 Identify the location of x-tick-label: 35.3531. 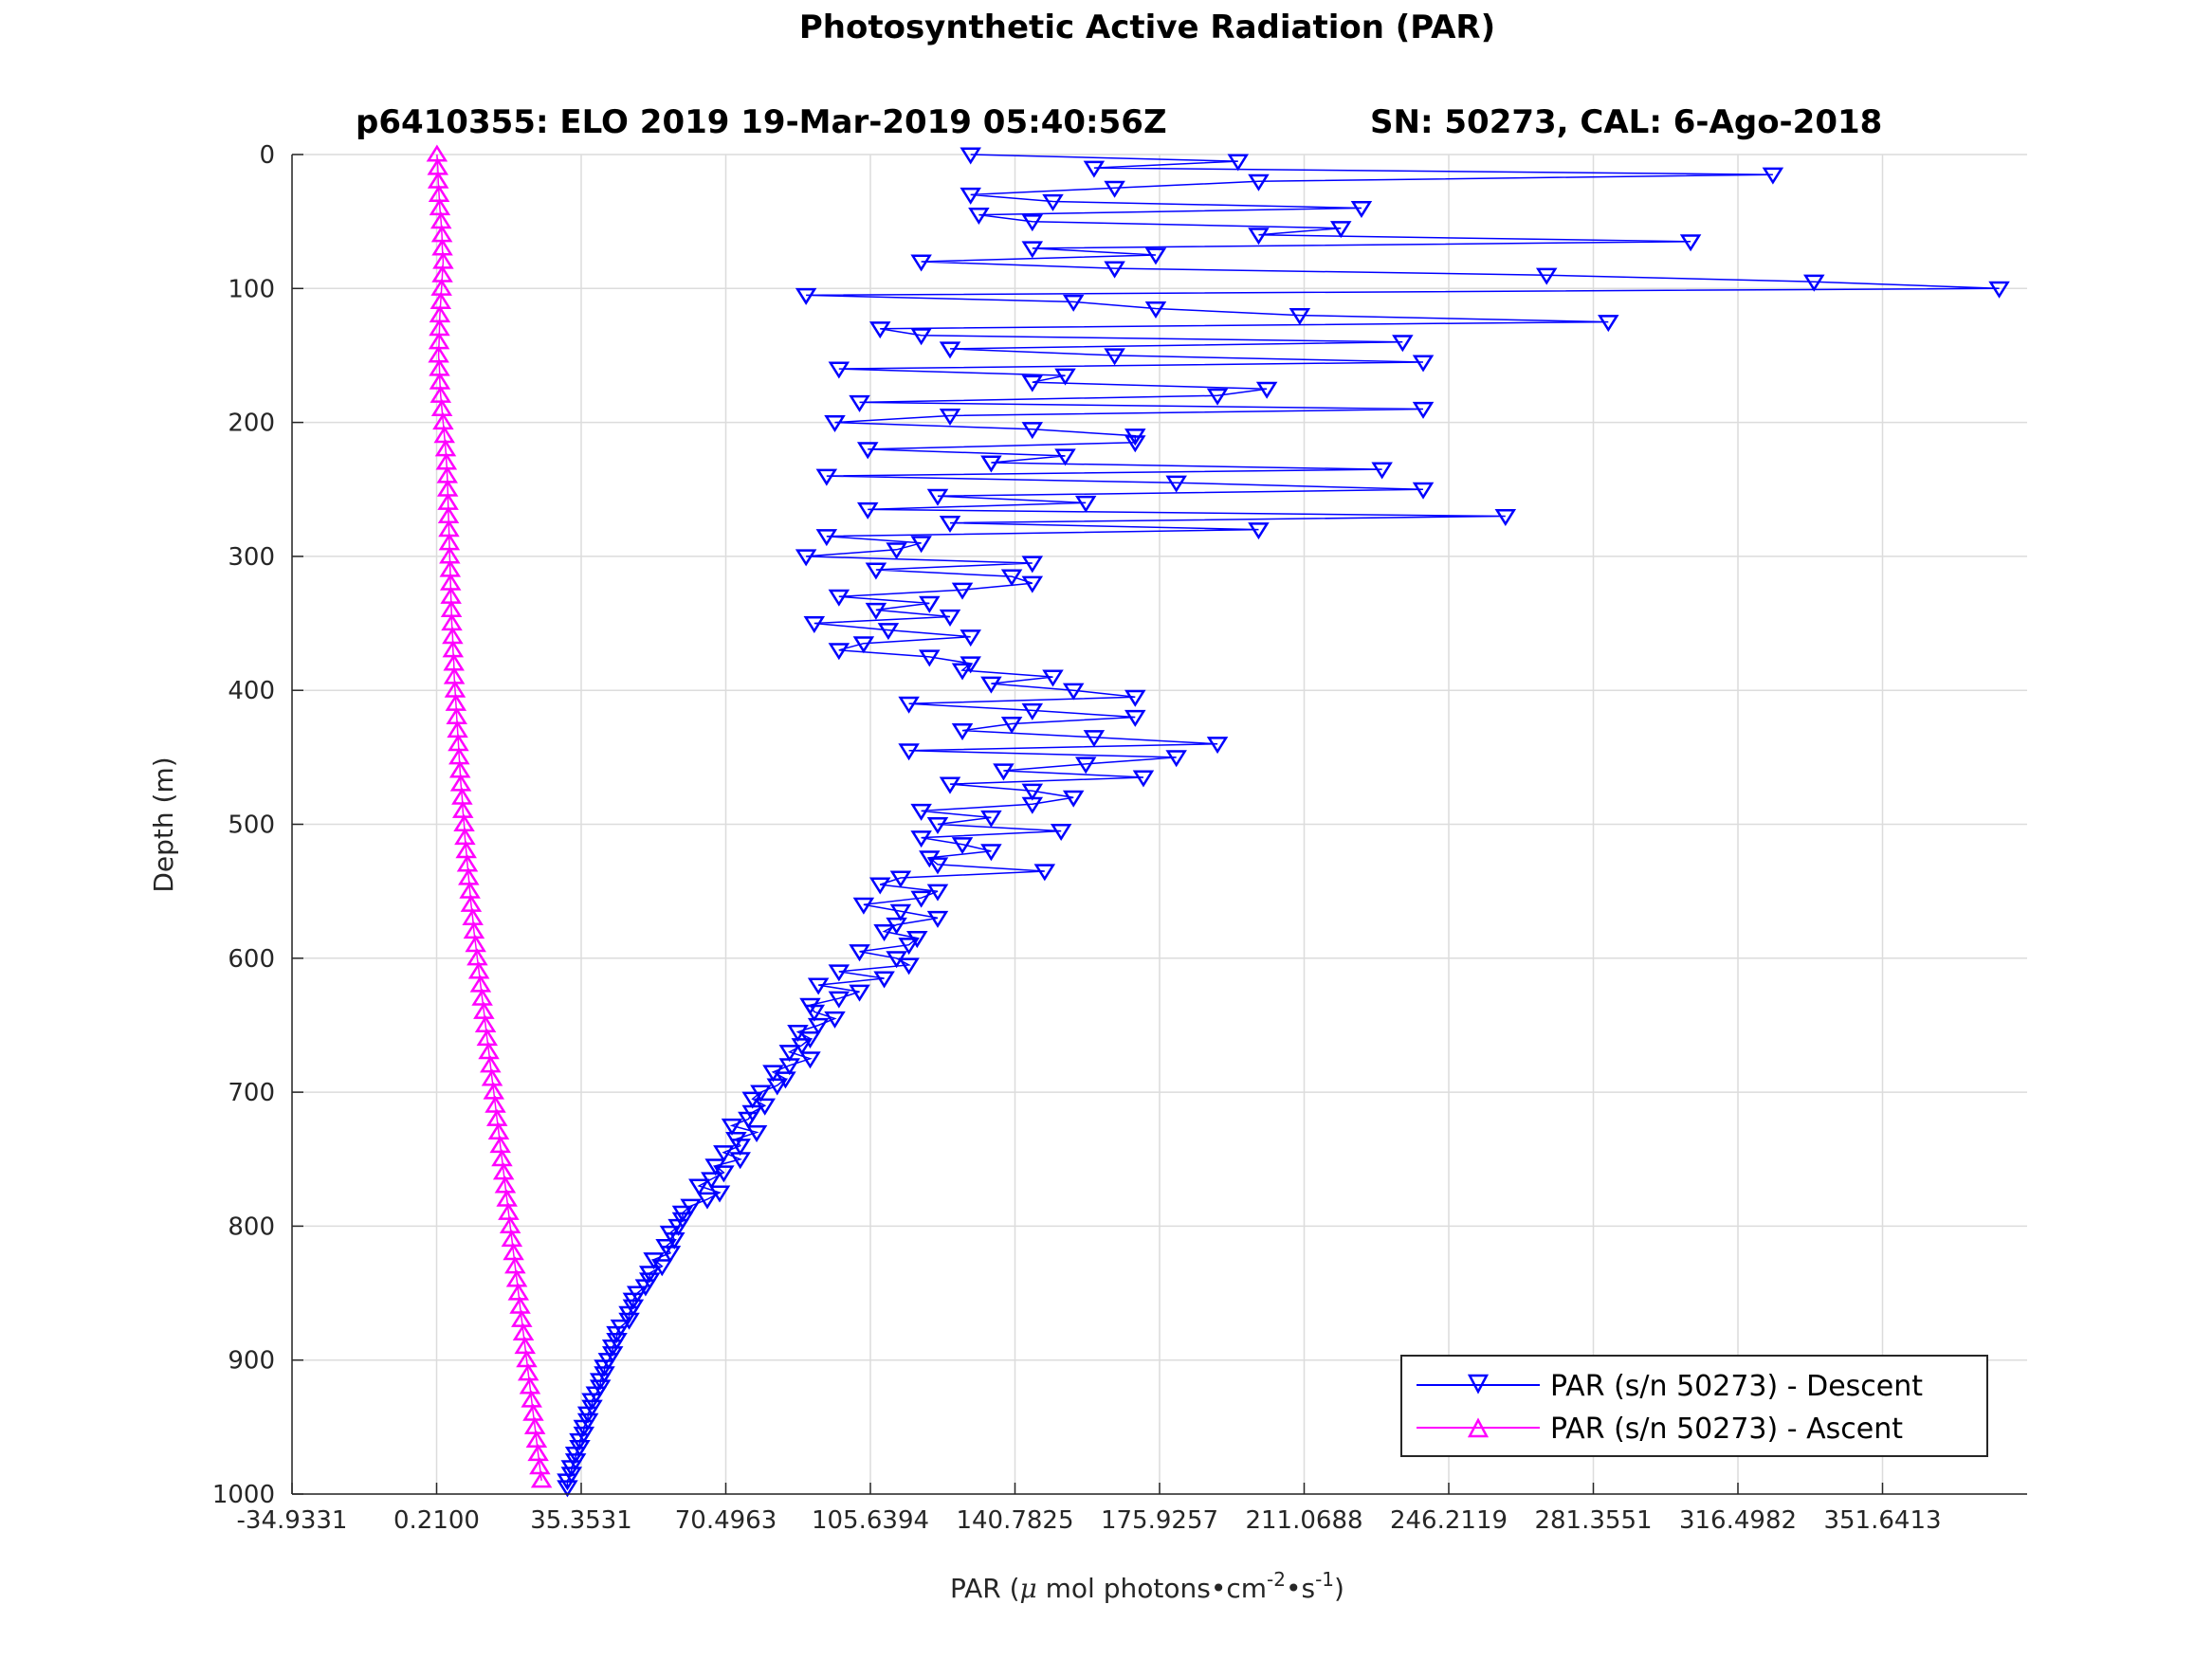
(581, 1520).